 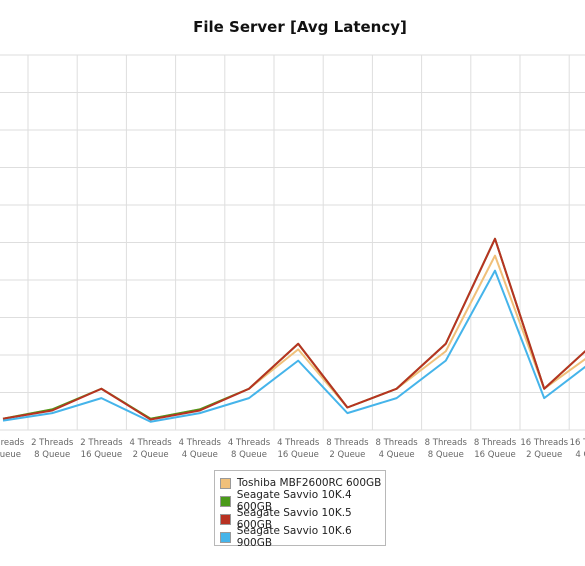 What do you see at coordinates (294, 519) in the screenshot?
I see `legend-label: Seagate Savvio 10K.5 600GB` at bounding box center [294, 519].